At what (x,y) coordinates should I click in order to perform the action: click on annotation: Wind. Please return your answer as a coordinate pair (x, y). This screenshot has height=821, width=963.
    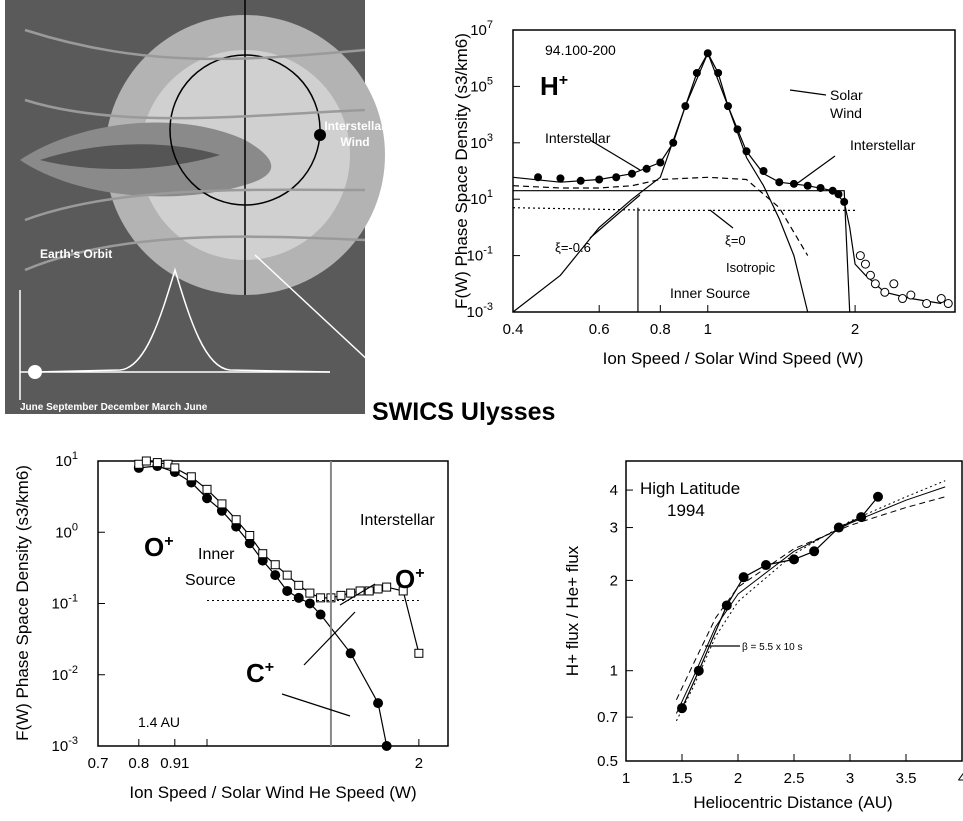
    Looking at the image, I should click on (846, 113).